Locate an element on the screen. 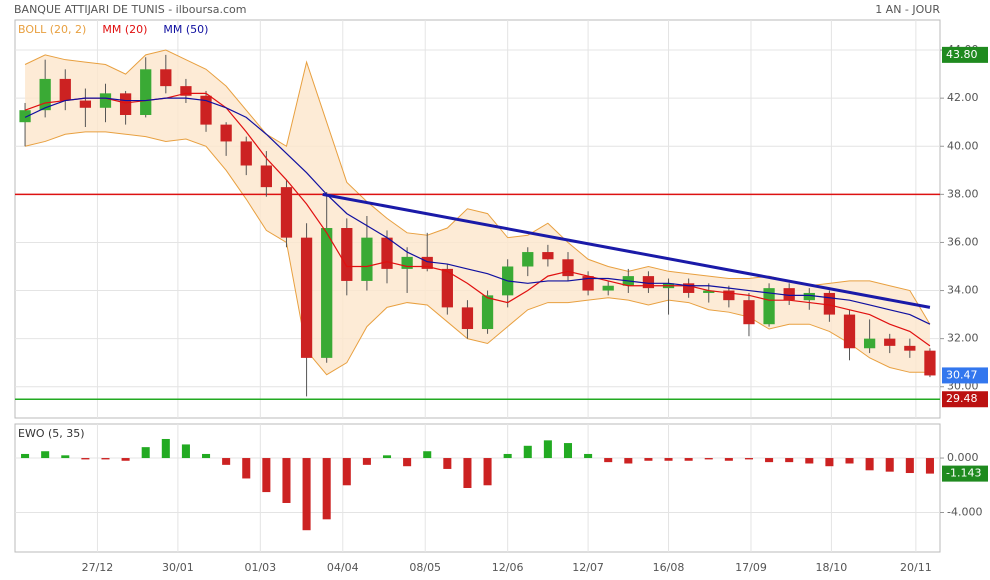  y-tick-label: 38.00 is located at coordinates (963, 193).